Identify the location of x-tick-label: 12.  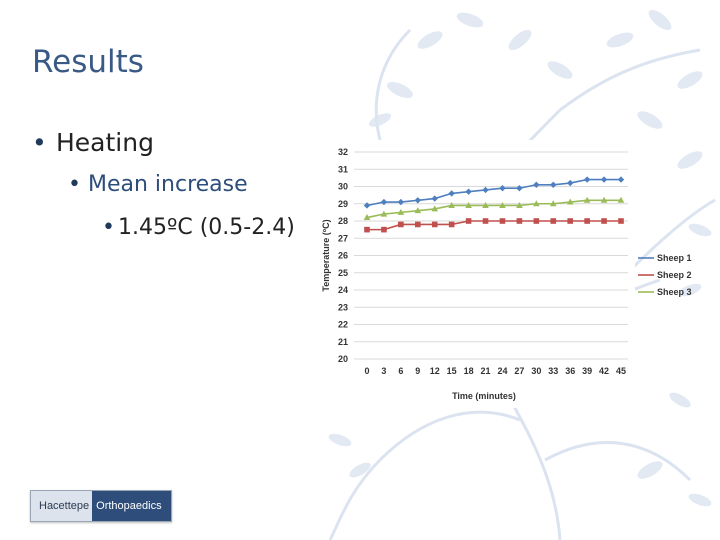
(435, 371).